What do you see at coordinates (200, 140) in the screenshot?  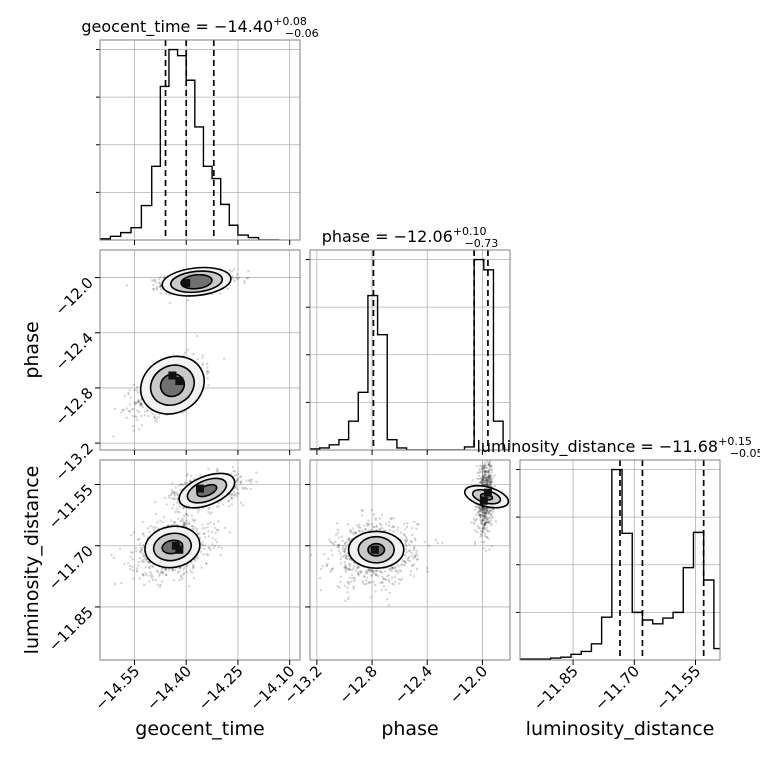 I see `panel-frame` at bounding box center [200, 140].